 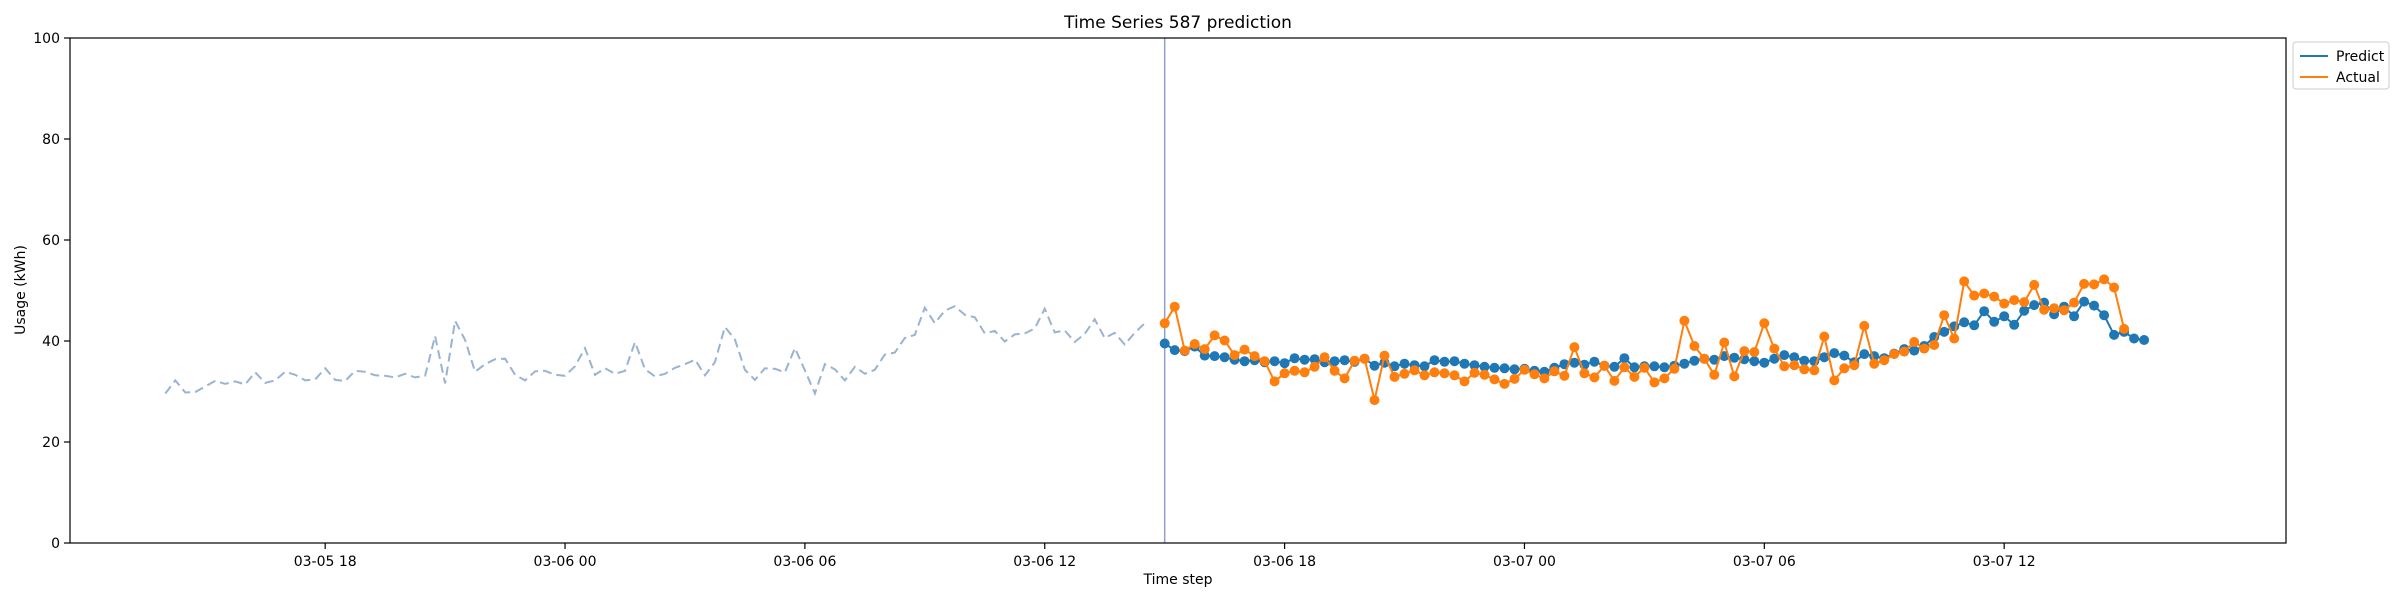 What do you see at coordinates (21, 290) in the screenshot?
I see `y-axis-label: Usage (kWh)` at bounding box center [21, 290].